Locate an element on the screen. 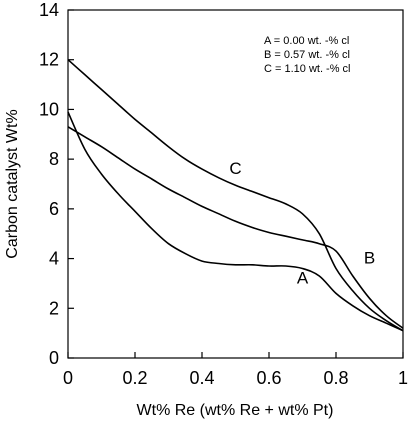 This screenshot has width=412, height=429. x-axis-title: Wt% Re (wt% Re + wt% Pt) is located at coordinates (235, 410).